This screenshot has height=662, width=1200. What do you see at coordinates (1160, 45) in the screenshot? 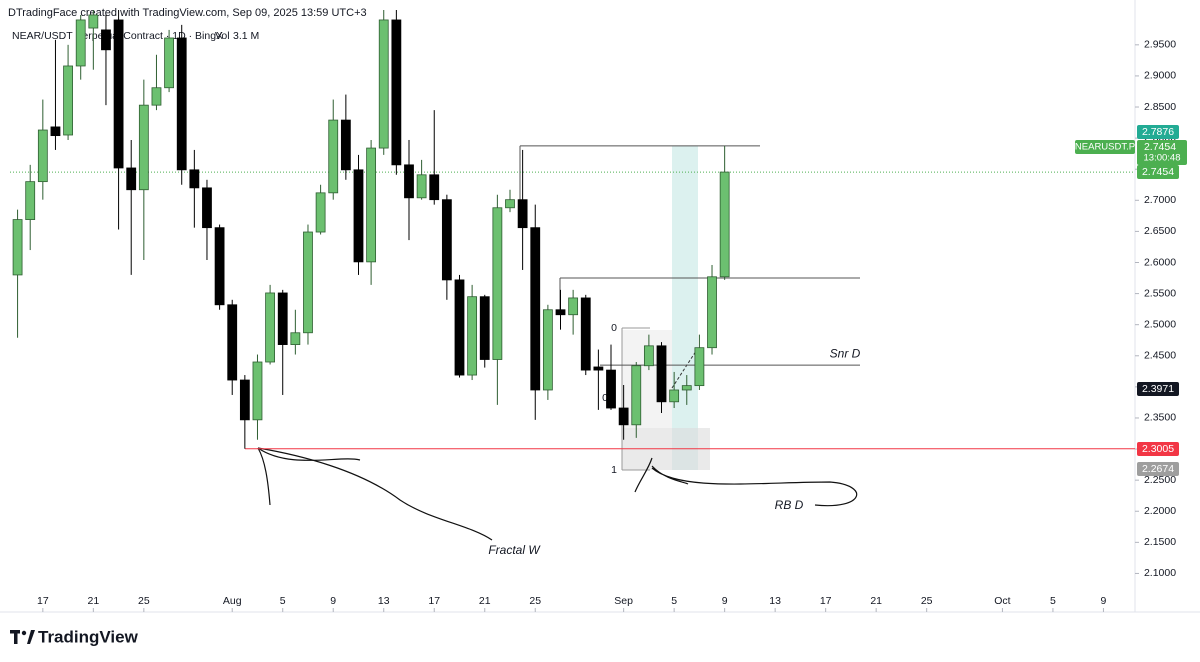
I see `y-tick-label: 2.9500` at bounding box center [1160, 45].